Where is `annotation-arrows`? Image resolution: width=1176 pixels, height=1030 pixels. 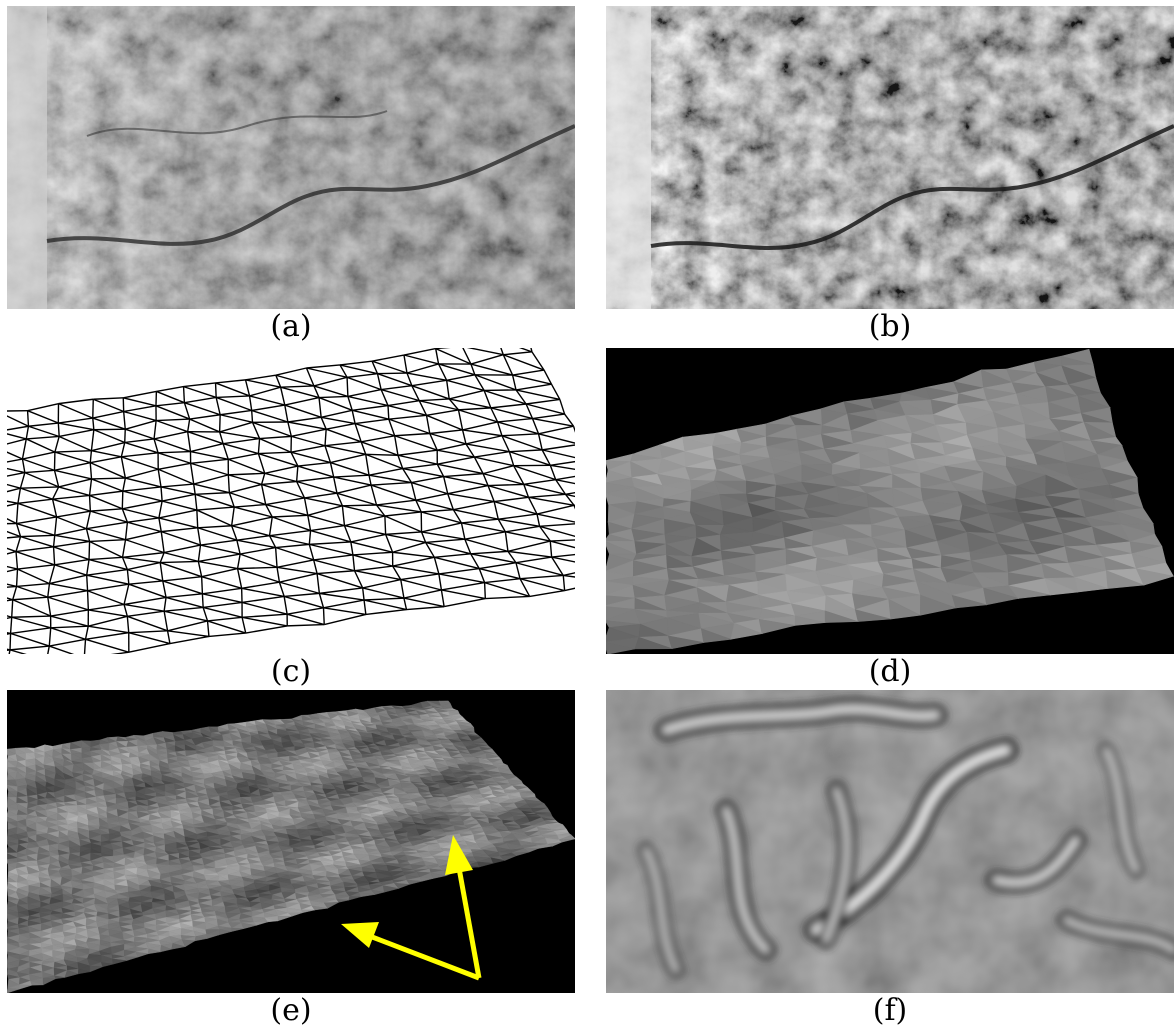 annotation-arrows is located at coordinates (411, 908).